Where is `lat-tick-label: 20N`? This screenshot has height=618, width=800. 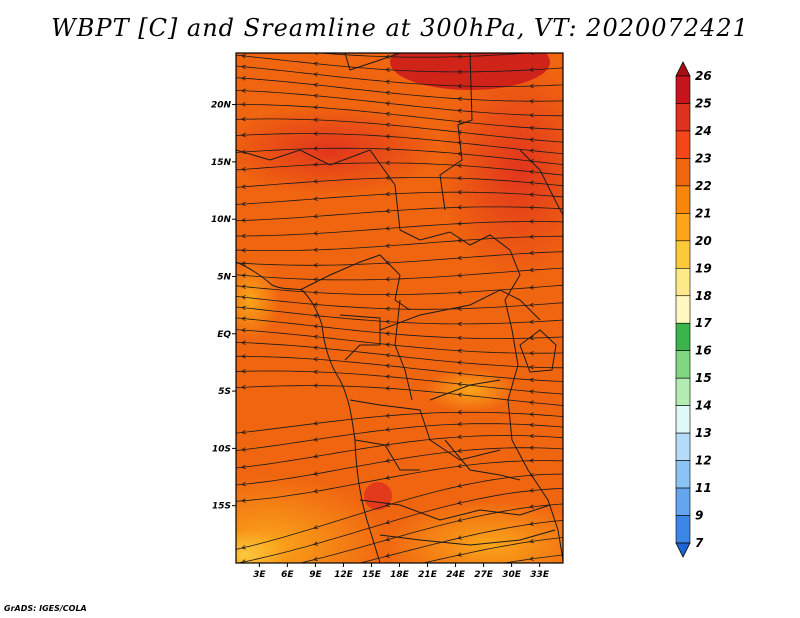 lat-tick-label: 20N is located at coordinates (221, 106).